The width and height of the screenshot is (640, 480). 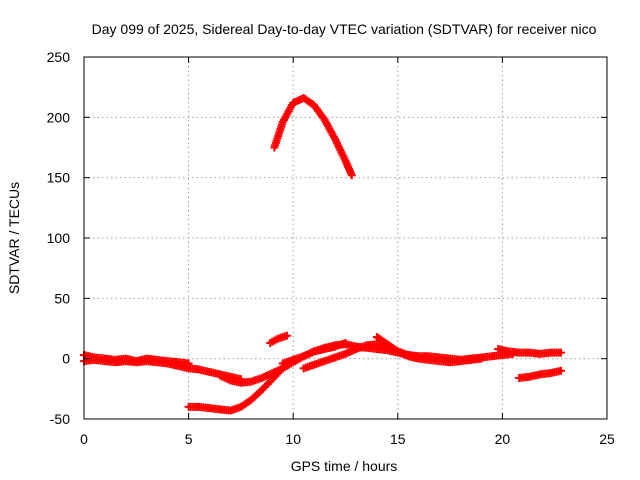 What do you see at coordinates (84, 439) in the screenshot?
I see `x-tick-label: 0` at bounding box center [84, 439].